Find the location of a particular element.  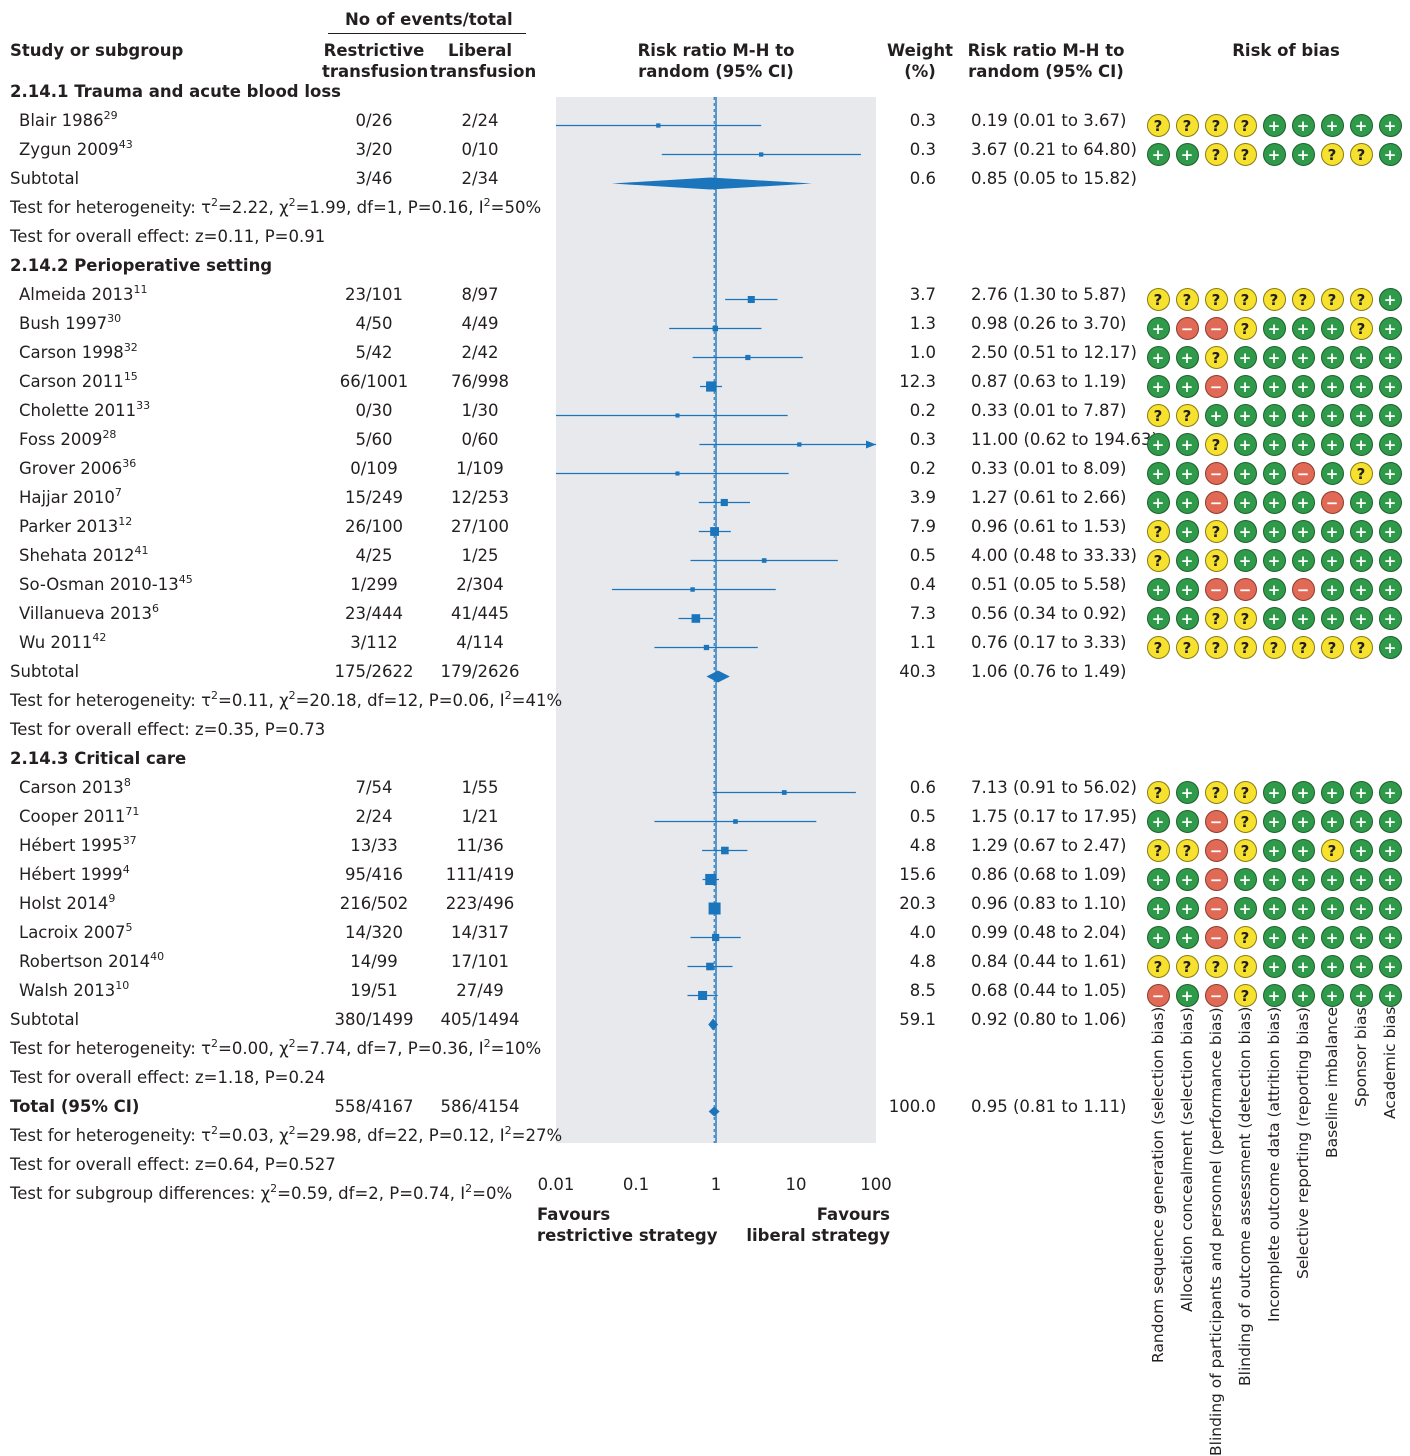

study-name: Cooper 201171 is located at coordinates (79, 815).